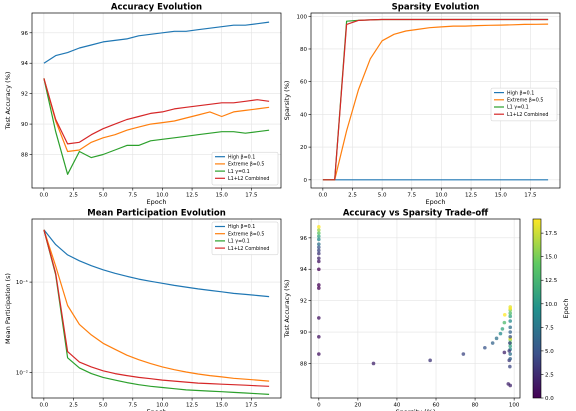 Image resolution: width=576 pixels, height=411 pixels. What do you see at coordinates (303, 115) in the screenshot?
I see `y-tick-label: 40` at bounding box center [303, 115].